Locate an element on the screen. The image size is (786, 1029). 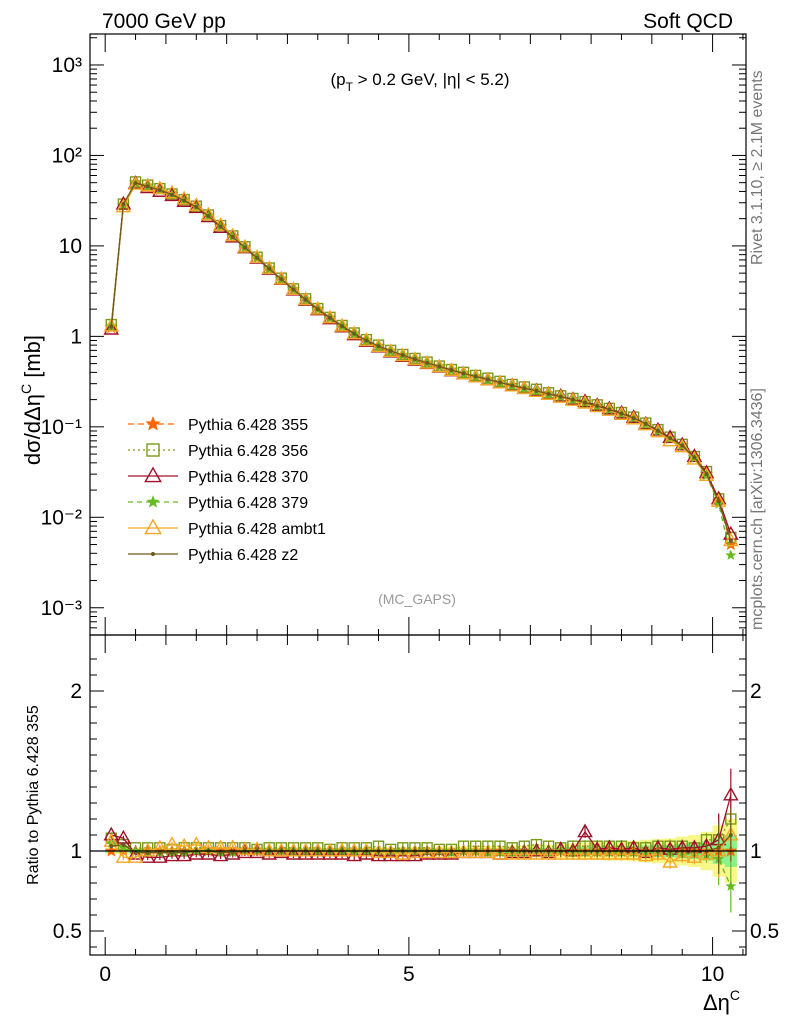
ratio-panel is located at coordinates (418, 840).